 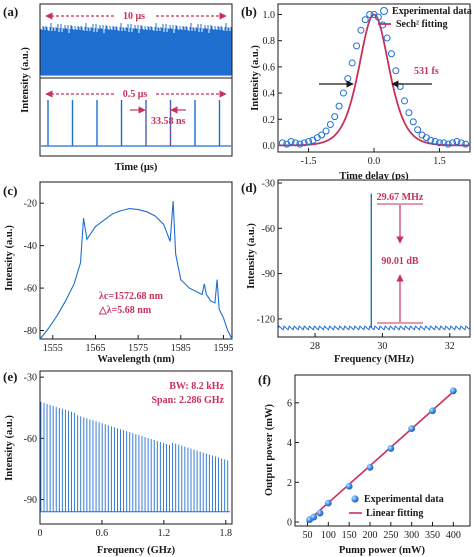 What do you see at coordinates (136, 123) in the screenshot?
I see `panel-a-bottom-trace` at bounding box center [136, 123].